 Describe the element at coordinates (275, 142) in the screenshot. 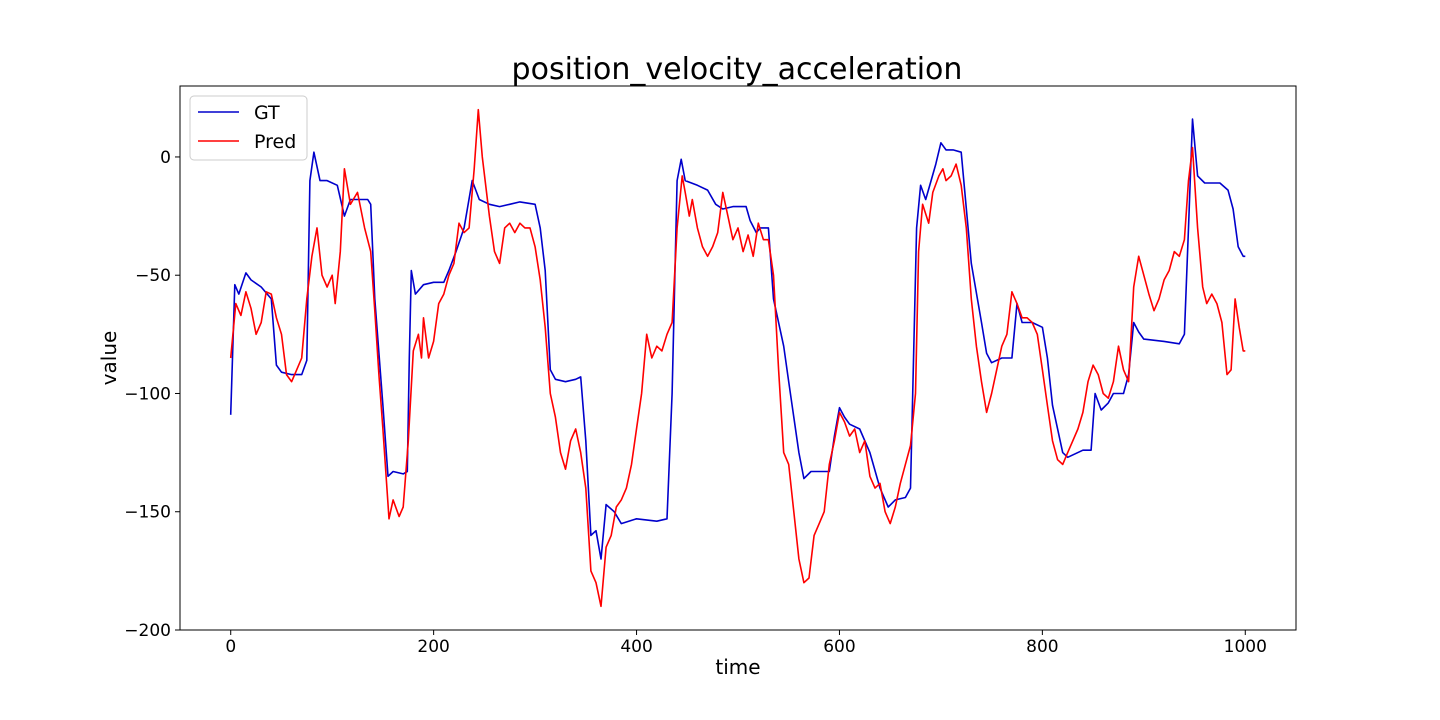

I see `legend-label-pred: Pred` at that location.